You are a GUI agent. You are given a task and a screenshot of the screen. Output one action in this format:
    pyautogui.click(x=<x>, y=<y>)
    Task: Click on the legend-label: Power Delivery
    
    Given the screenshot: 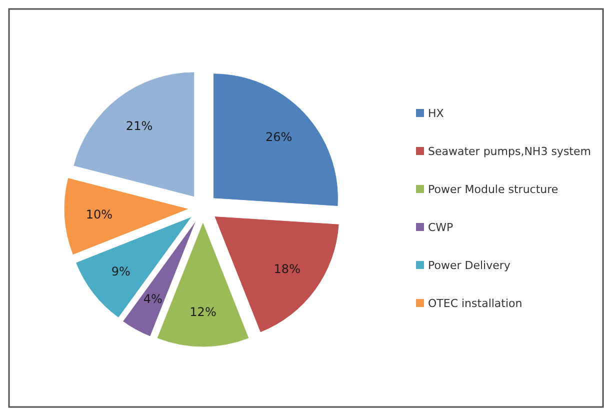 What is the action you would take?
    pyautogui.click(x=469, y=265)
    